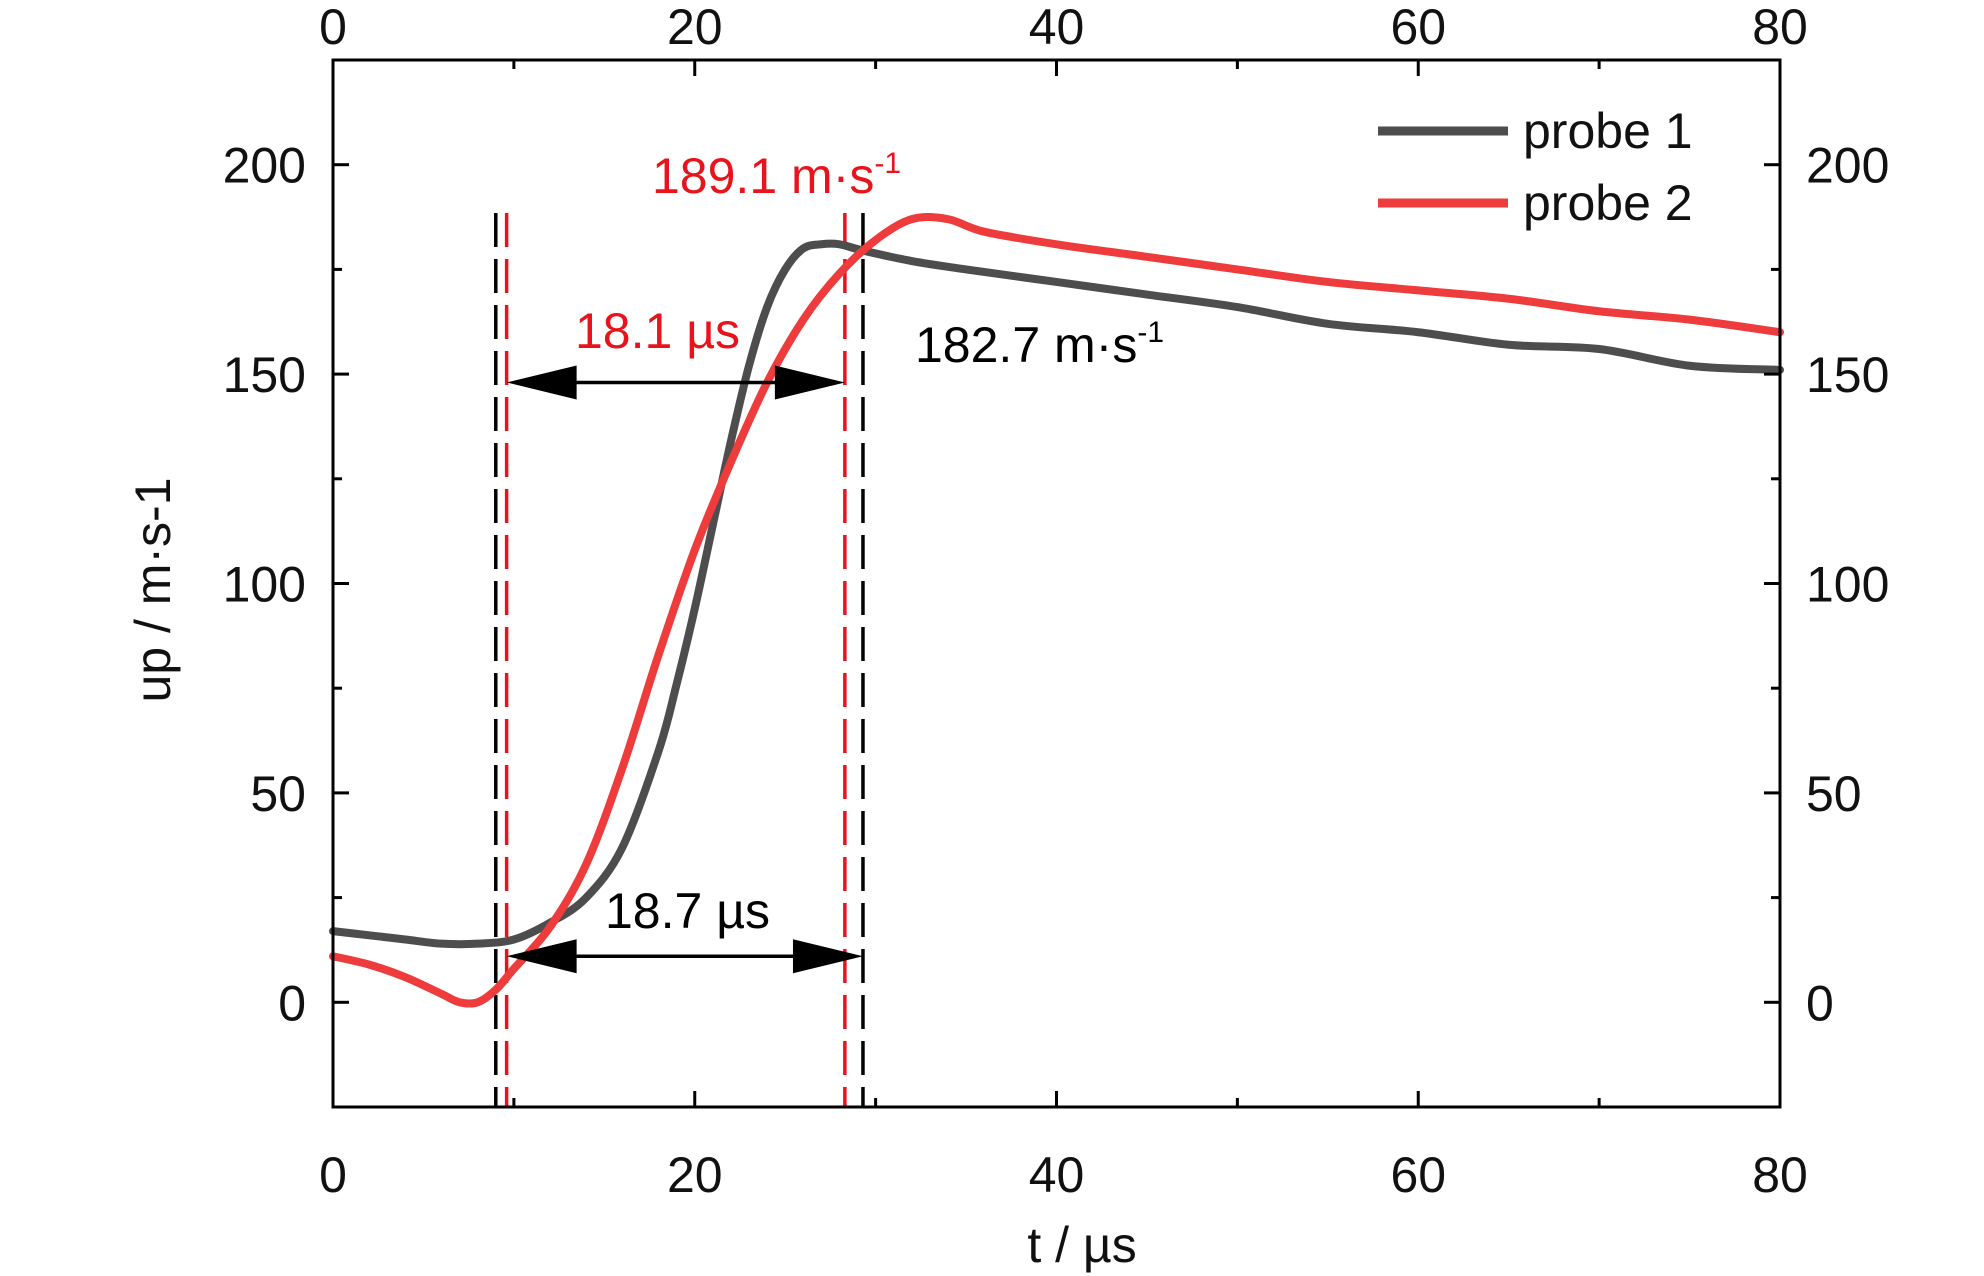 The image size is (1984, 1276). I want to click on x-tick-label-top: 80, so click(1780, 27).